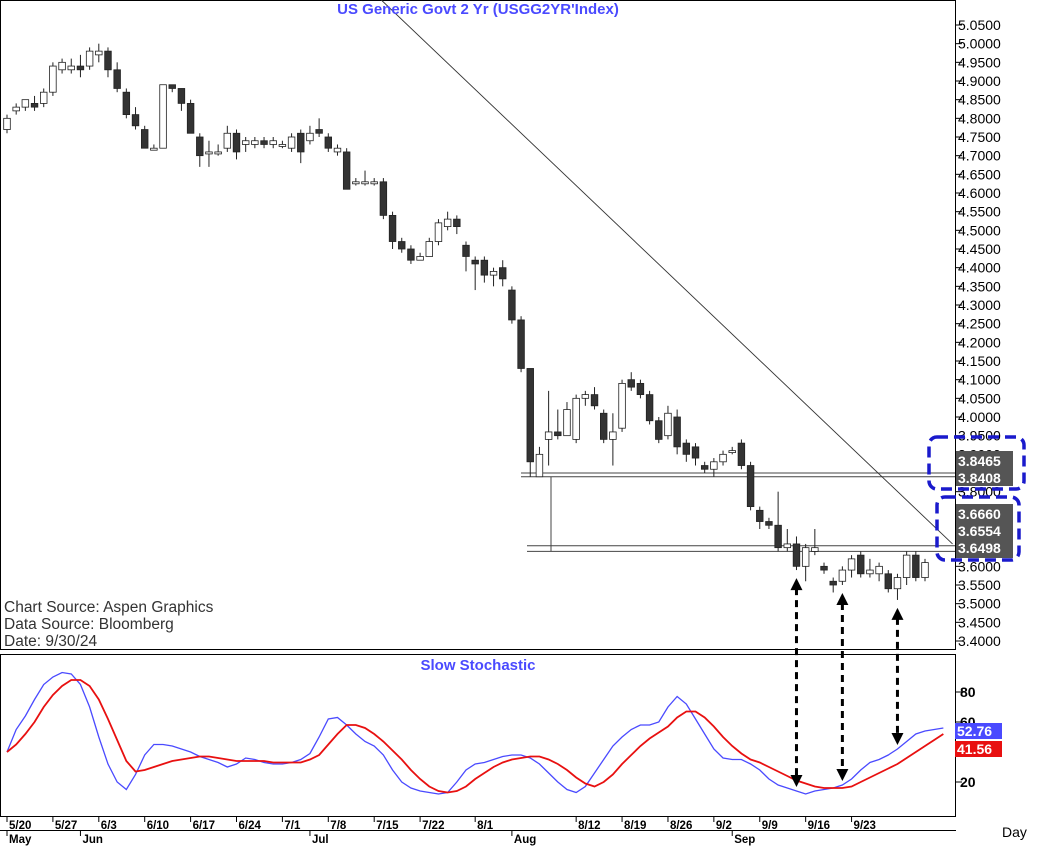 This screenshot has height=850, width=1041. What do you see at coordinates (979, 324) in the screenshot?
I see `price-tick-label: 4.2500` at bounding box center [979, 324].